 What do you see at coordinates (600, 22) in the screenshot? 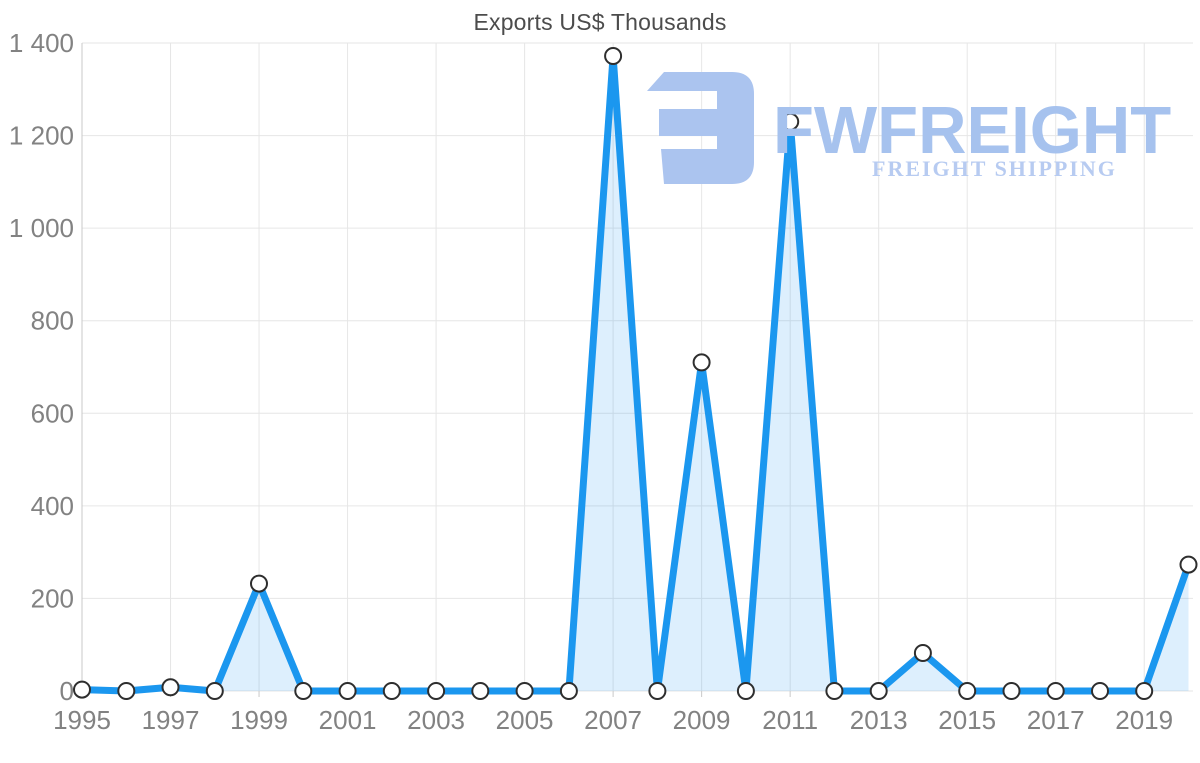
I see `chart-title: Exports US$ Thousands` at bounding box center [600, 22].